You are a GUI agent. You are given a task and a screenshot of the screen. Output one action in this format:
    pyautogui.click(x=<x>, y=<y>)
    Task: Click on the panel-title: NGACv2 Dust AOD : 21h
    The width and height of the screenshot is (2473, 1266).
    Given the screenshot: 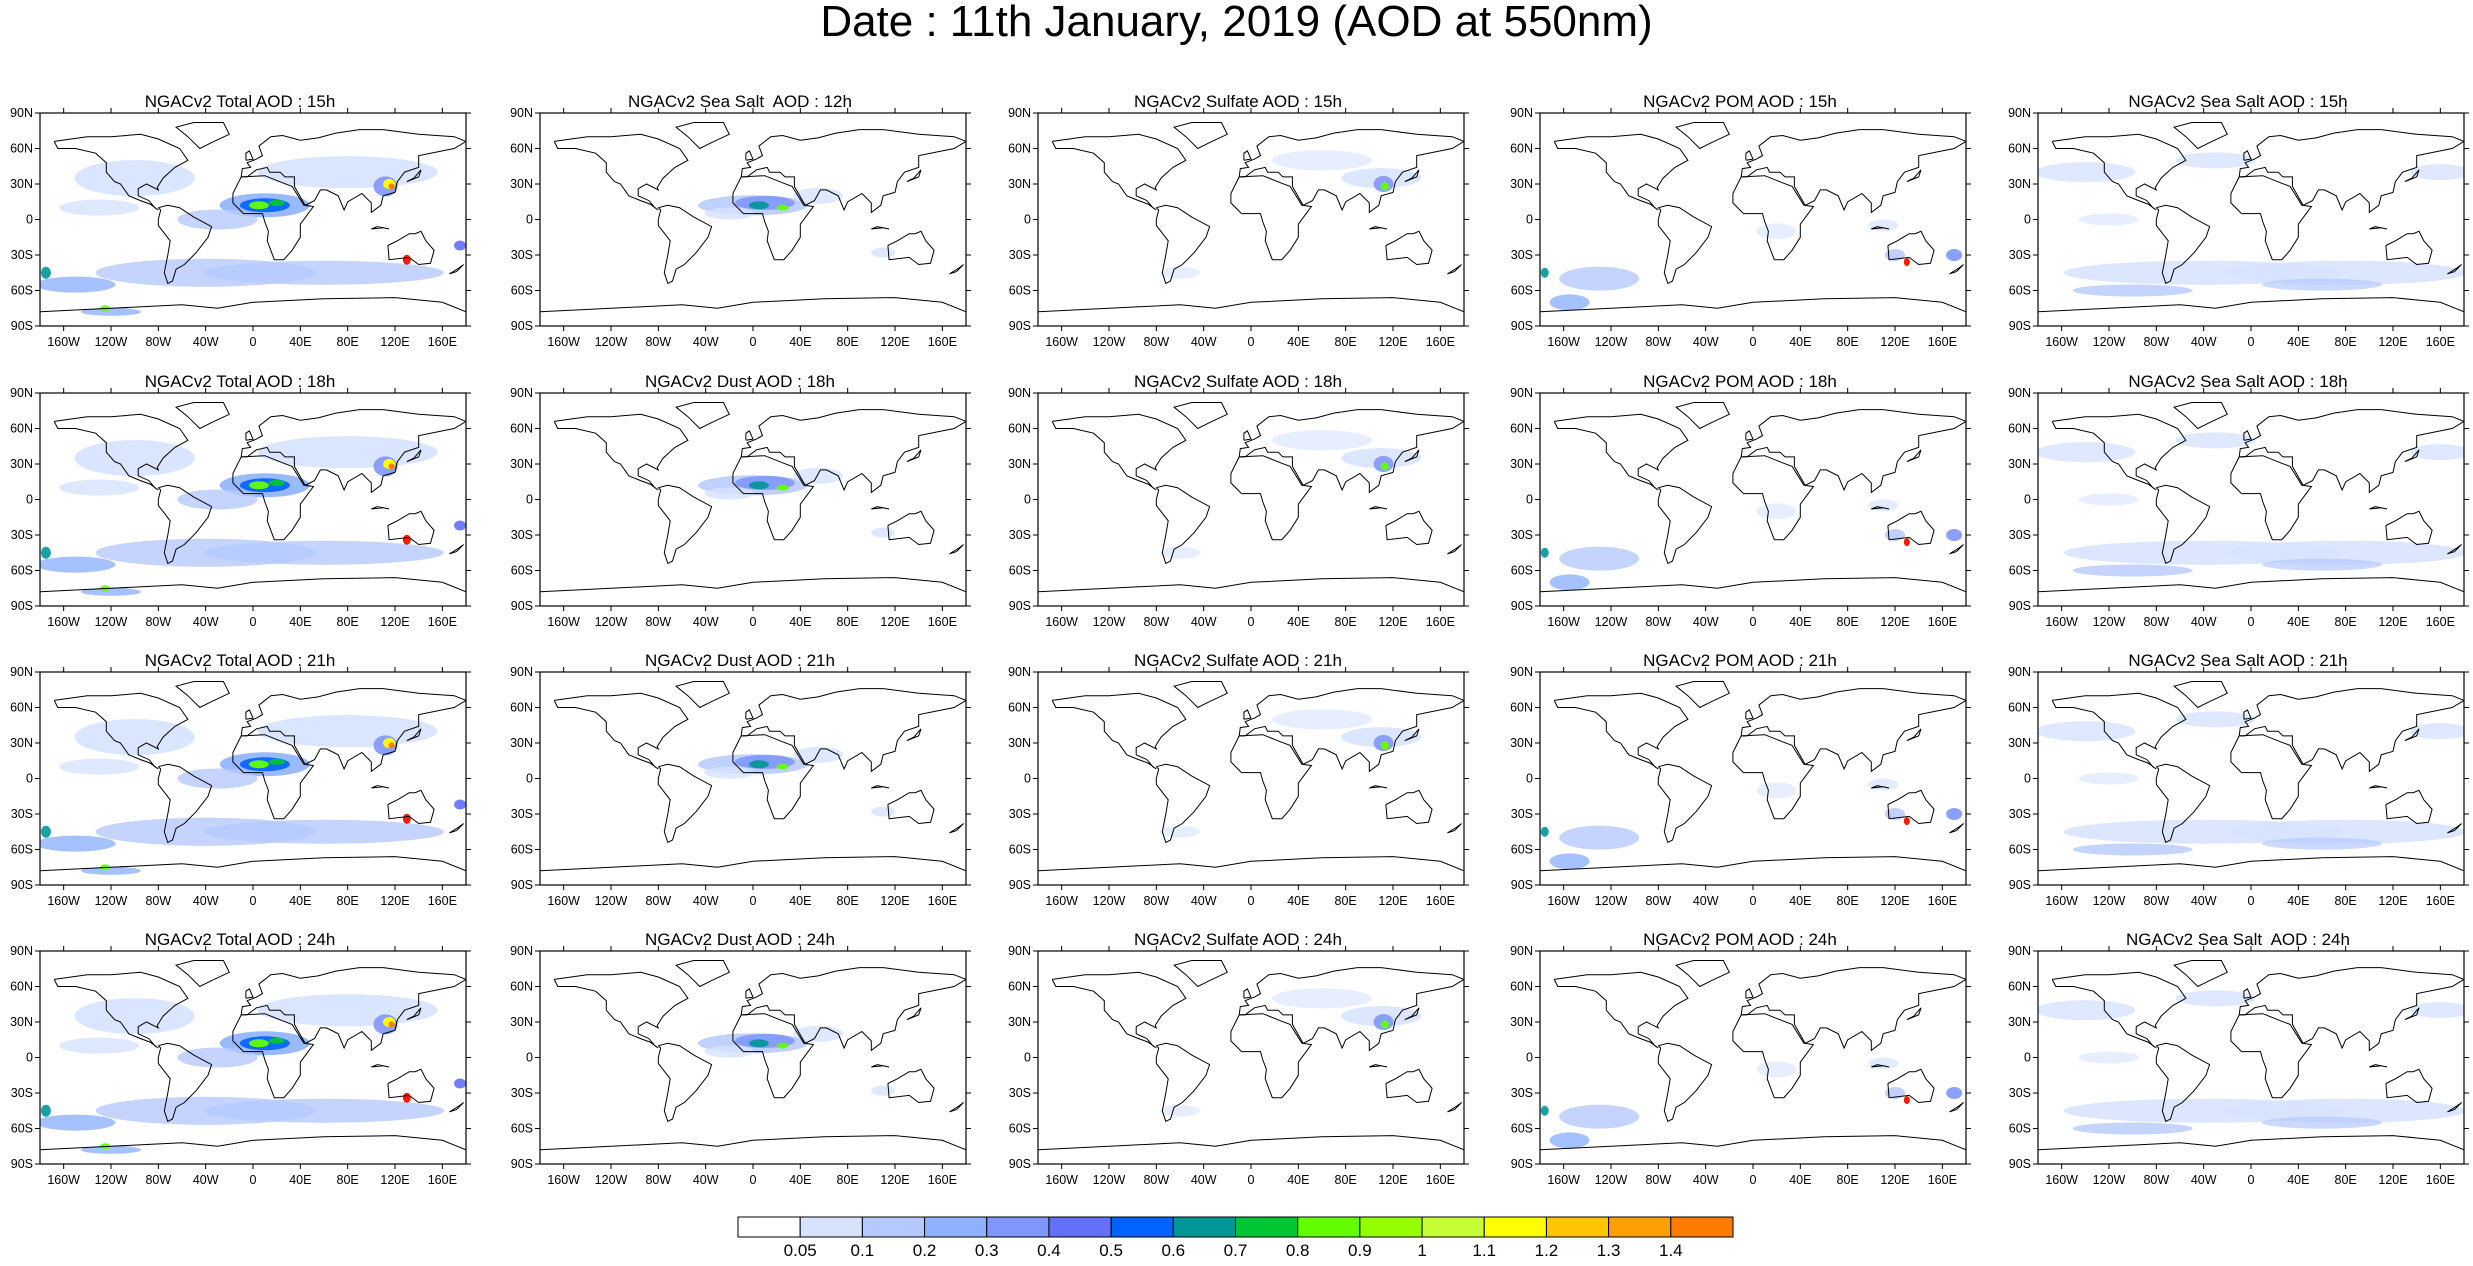 What is the action you would take?
    pyautogui.click(x=740, y=660)
    